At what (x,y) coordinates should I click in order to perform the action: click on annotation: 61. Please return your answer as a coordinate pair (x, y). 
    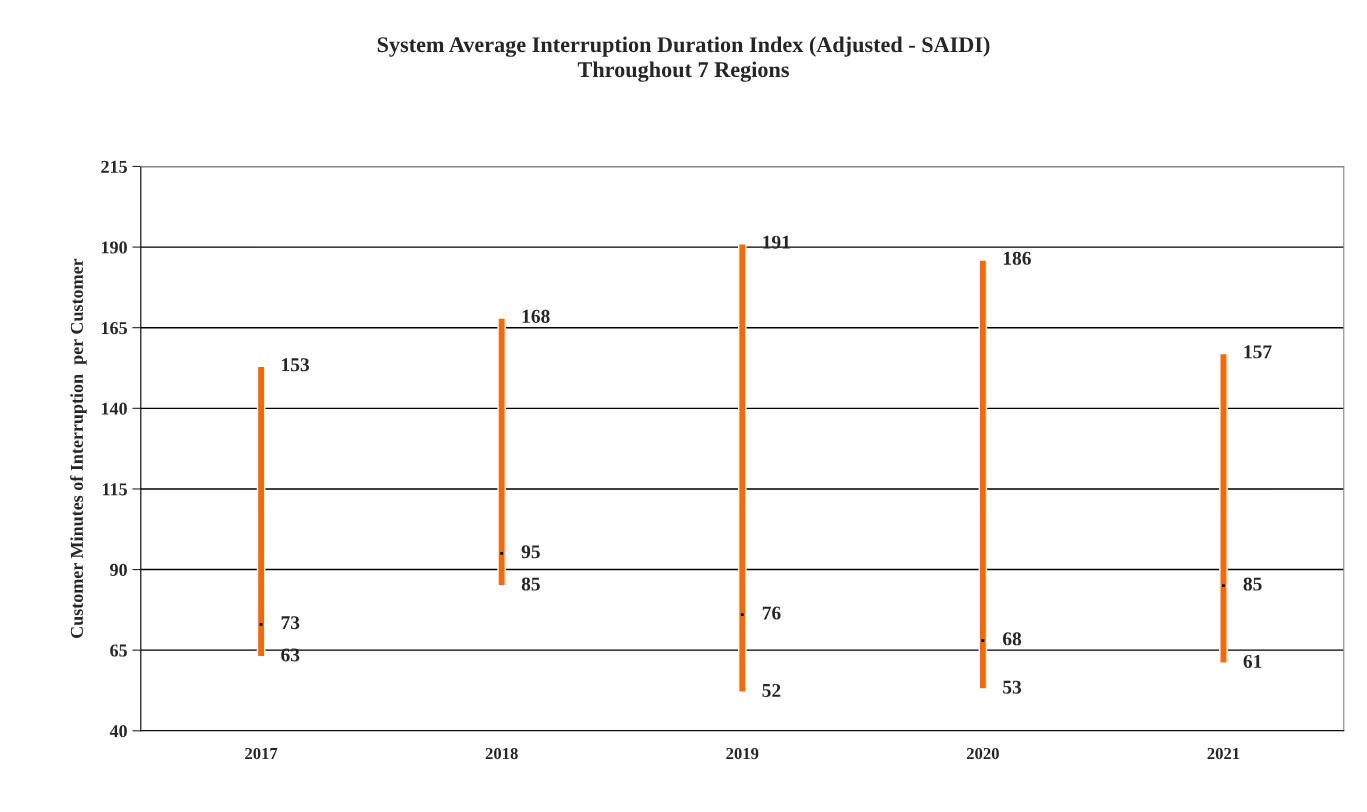
    Looking at the image, I should click on (1252, 661).